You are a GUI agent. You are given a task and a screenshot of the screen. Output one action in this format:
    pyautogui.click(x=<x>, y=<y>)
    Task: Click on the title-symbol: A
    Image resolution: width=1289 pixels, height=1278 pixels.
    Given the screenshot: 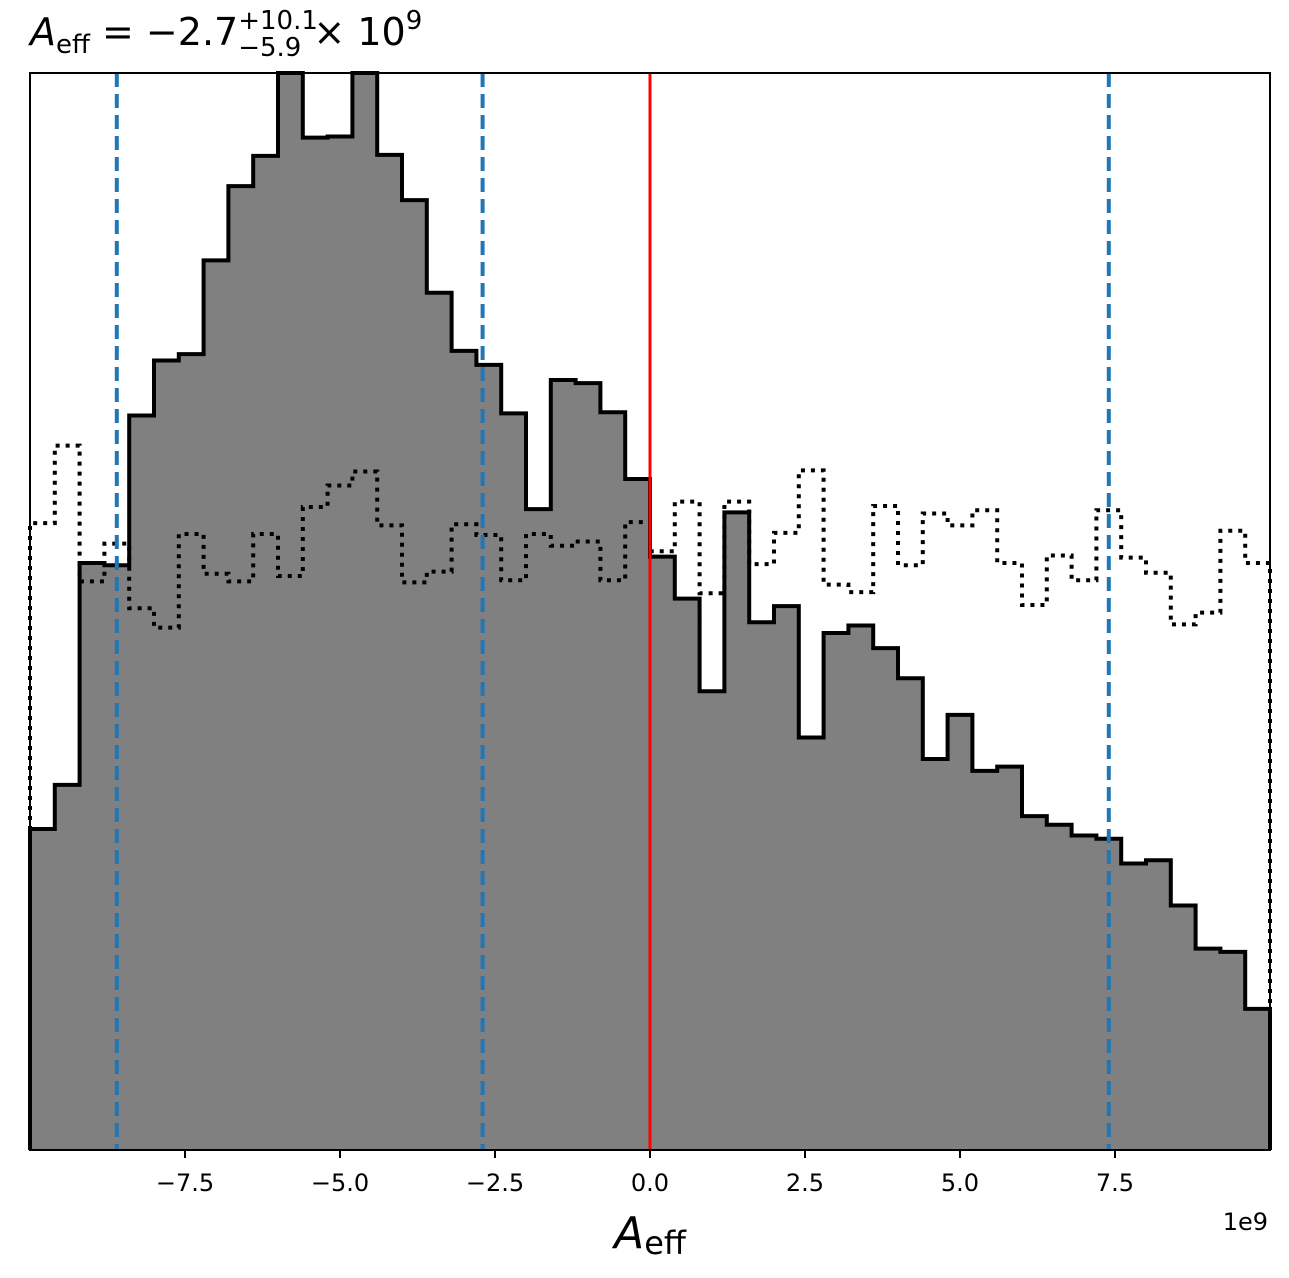 What is the action you would take?
    pyautogui.click(x=41, y=32)
    